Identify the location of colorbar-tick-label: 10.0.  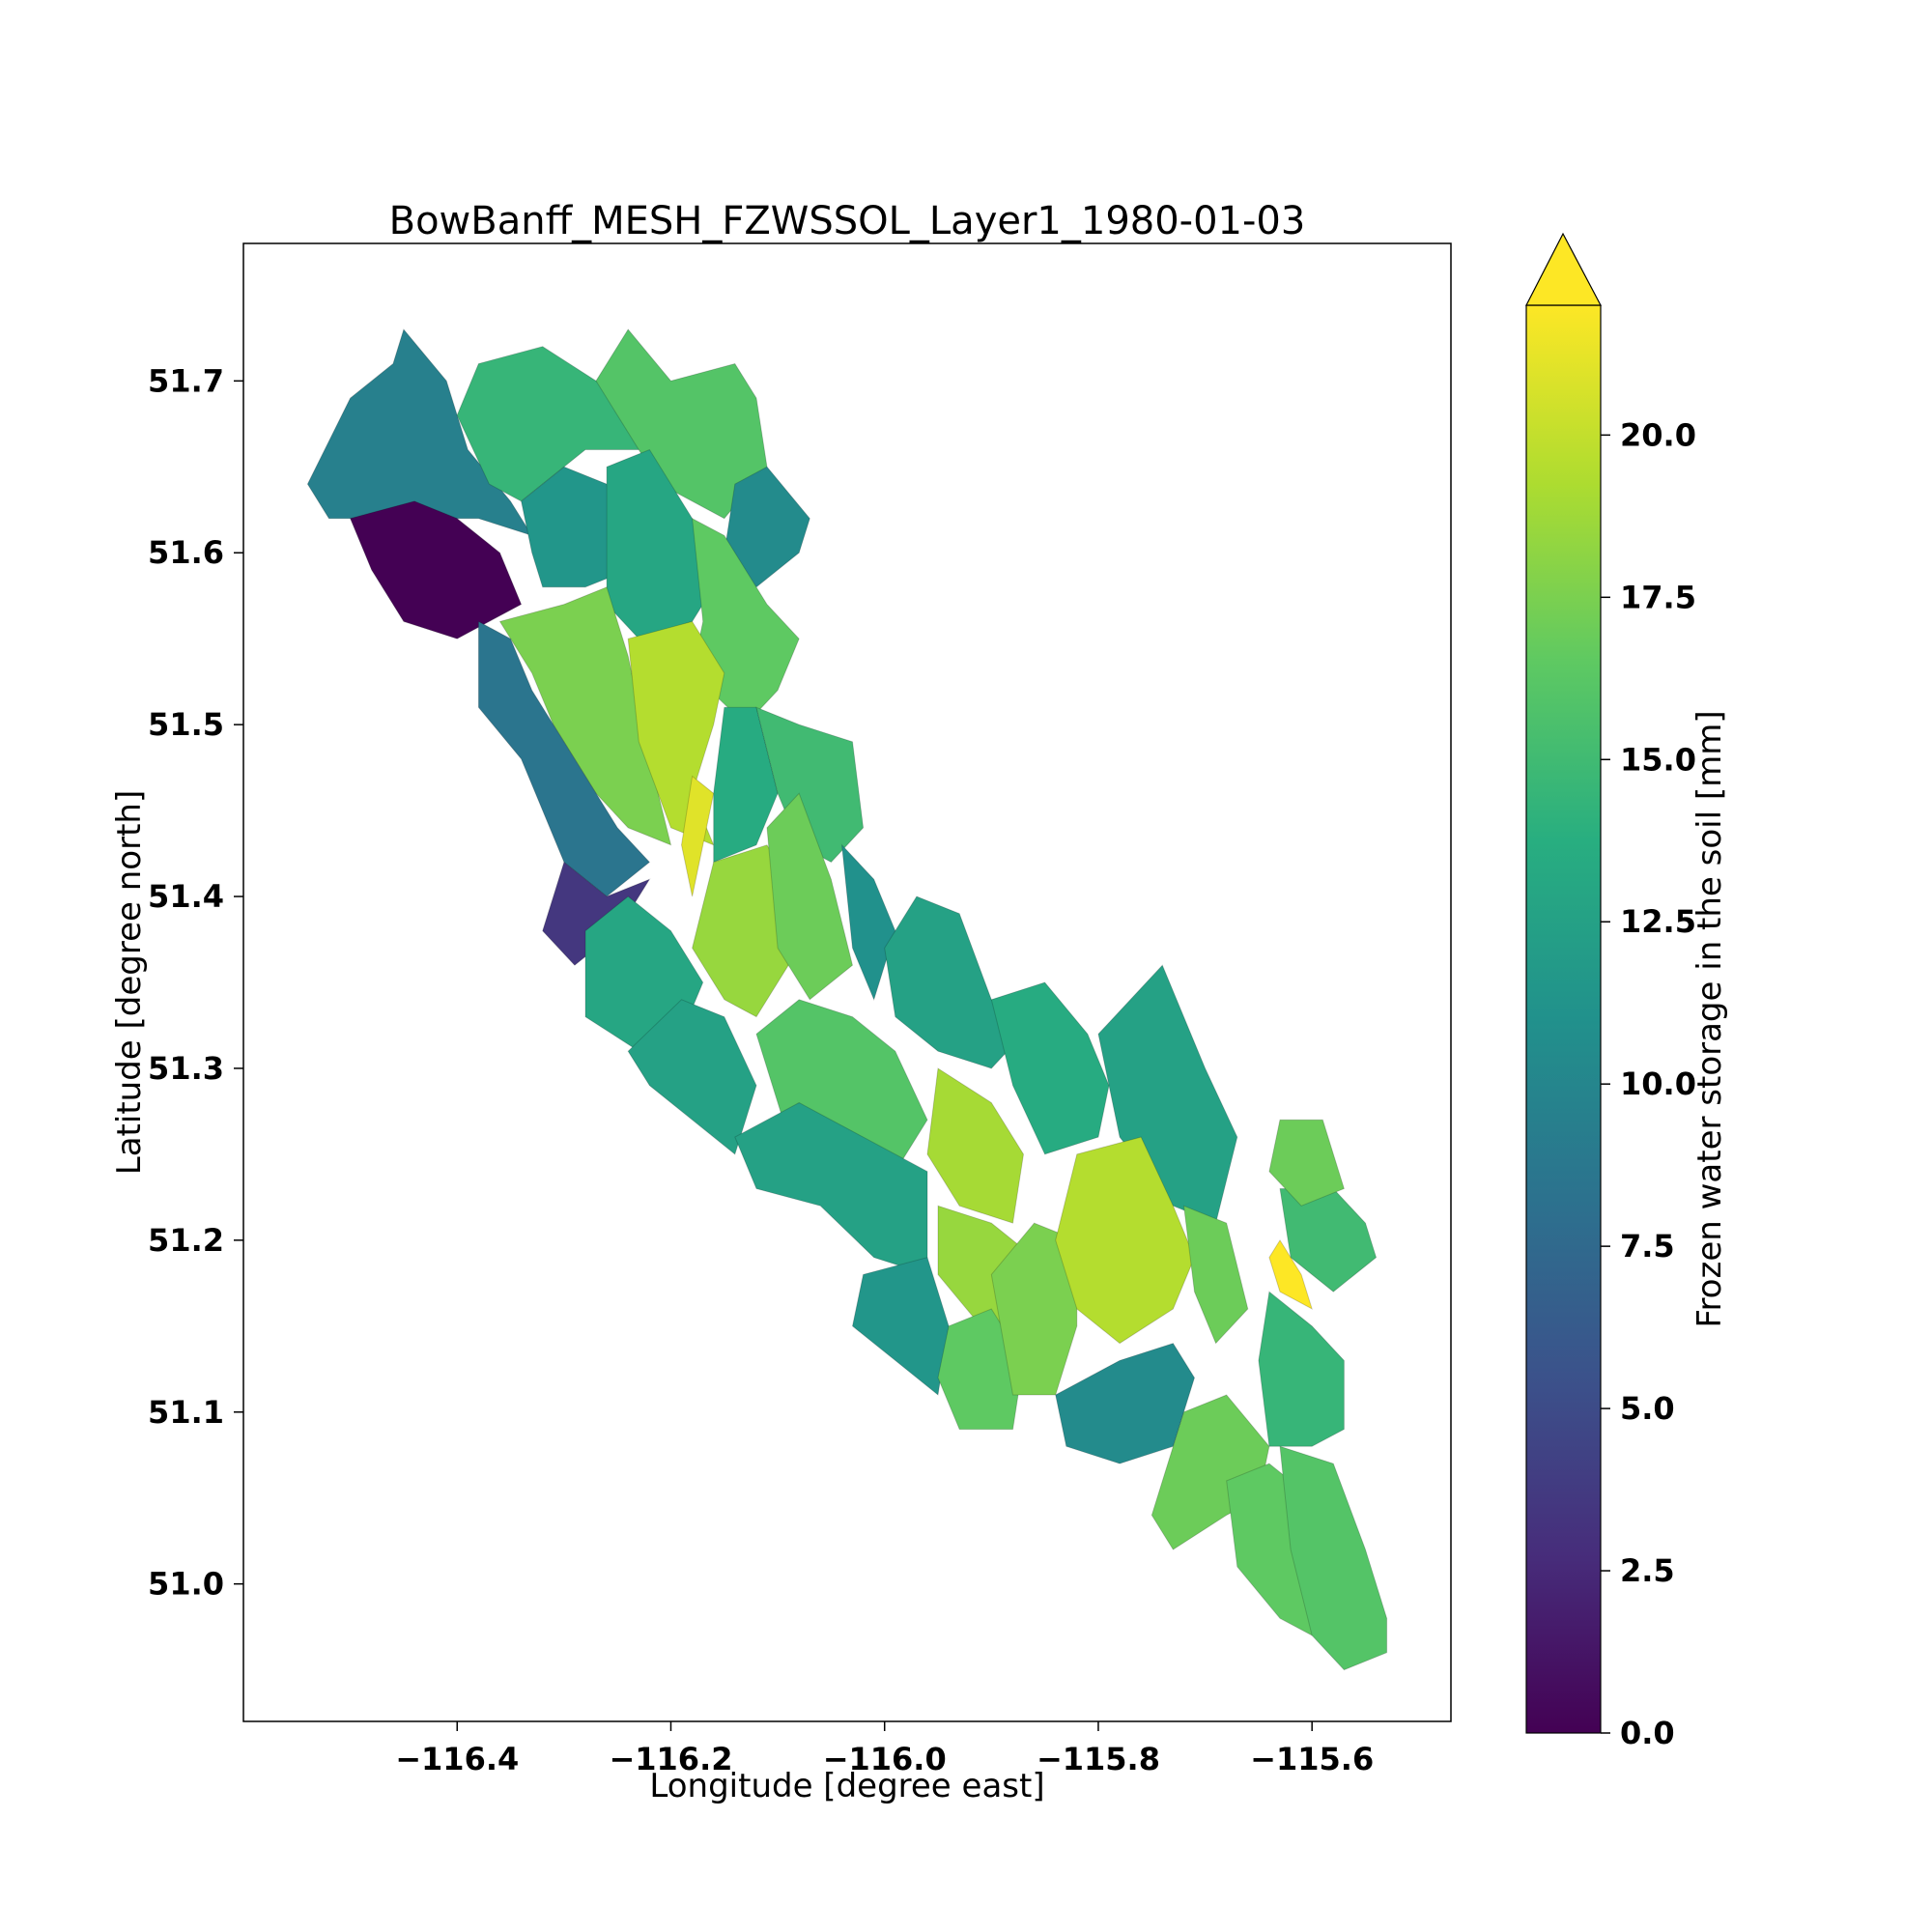
(1658, 1083).